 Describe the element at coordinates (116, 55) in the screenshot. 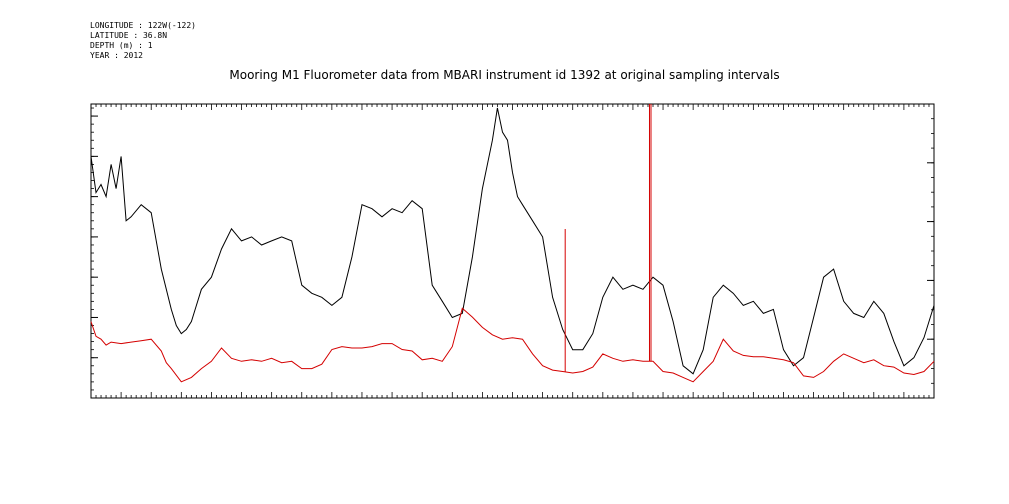

I see `year-label: YEAR : 2012` at that location.